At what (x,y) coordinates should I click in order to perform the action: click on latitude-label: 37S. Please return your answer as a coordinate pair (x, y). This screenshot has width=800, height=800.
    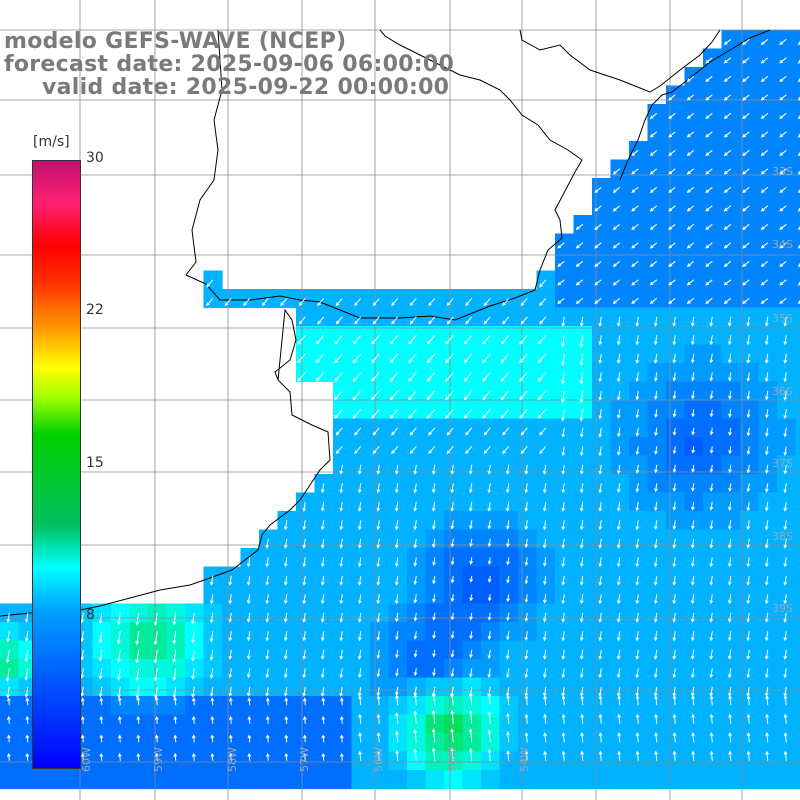
    Looking at the image, I should click on (782, 463).